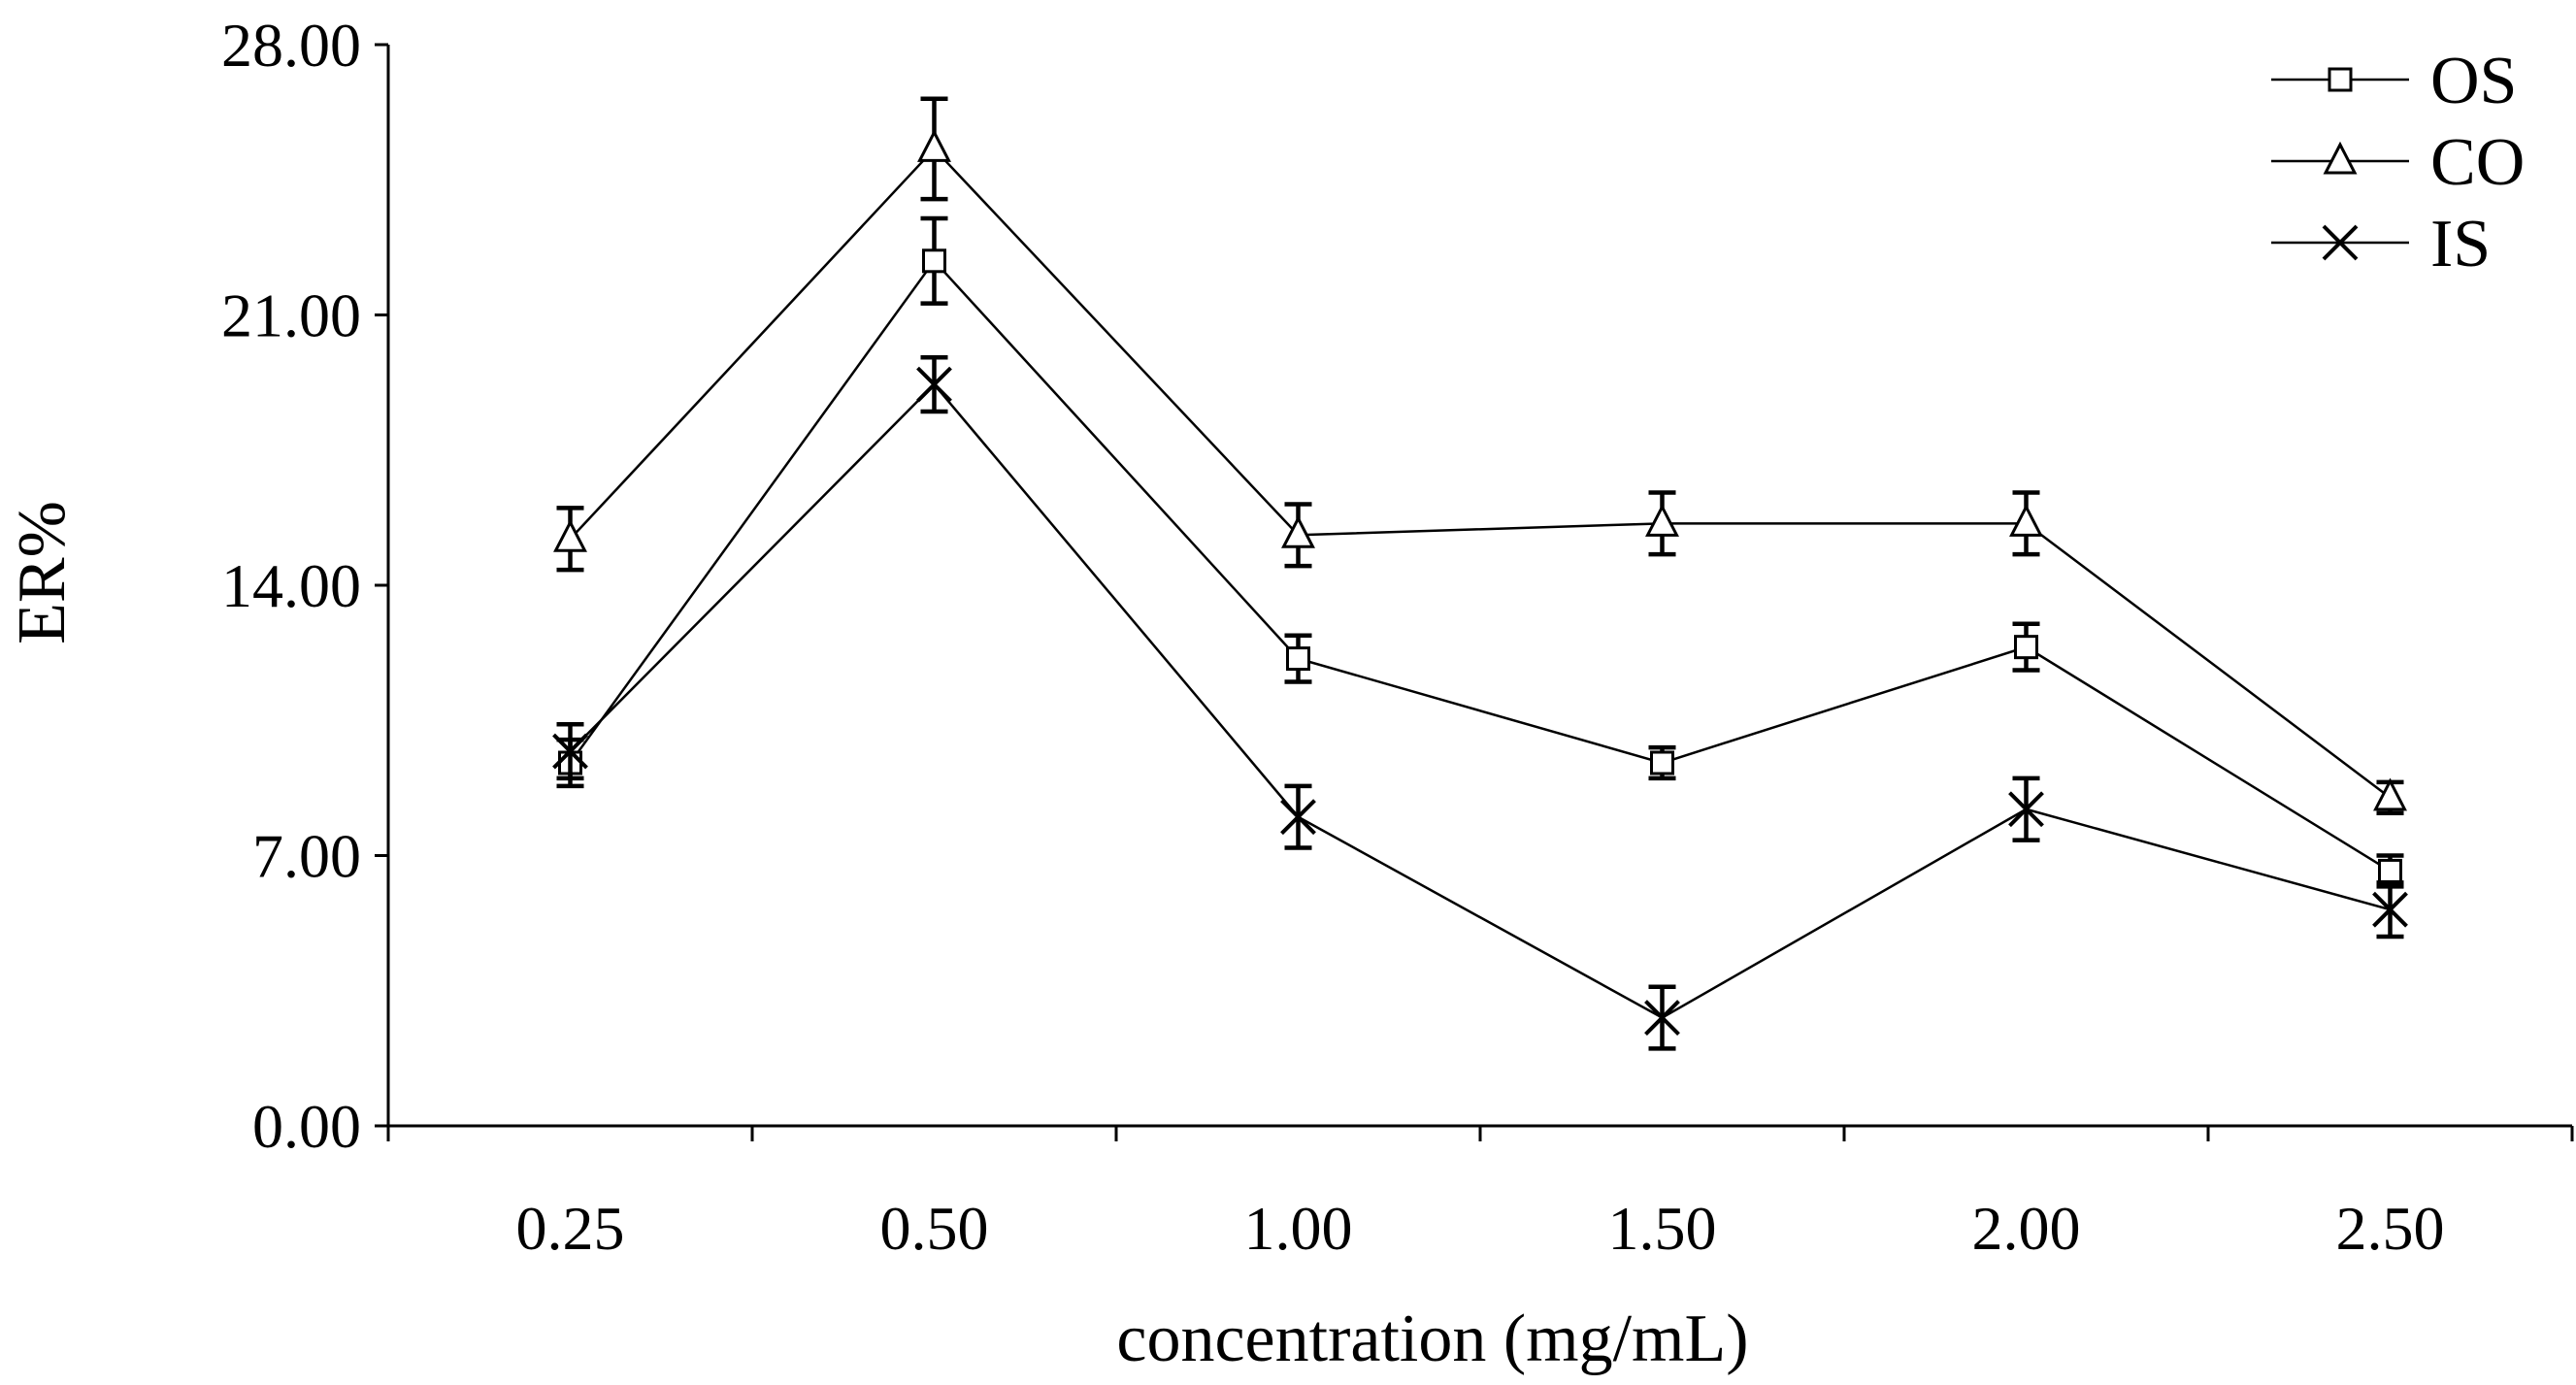 The height and width of the screenshot is (1385, 2576). I want to click on x-axis-title: concentration (mg/mL), so click(1432, 1339).